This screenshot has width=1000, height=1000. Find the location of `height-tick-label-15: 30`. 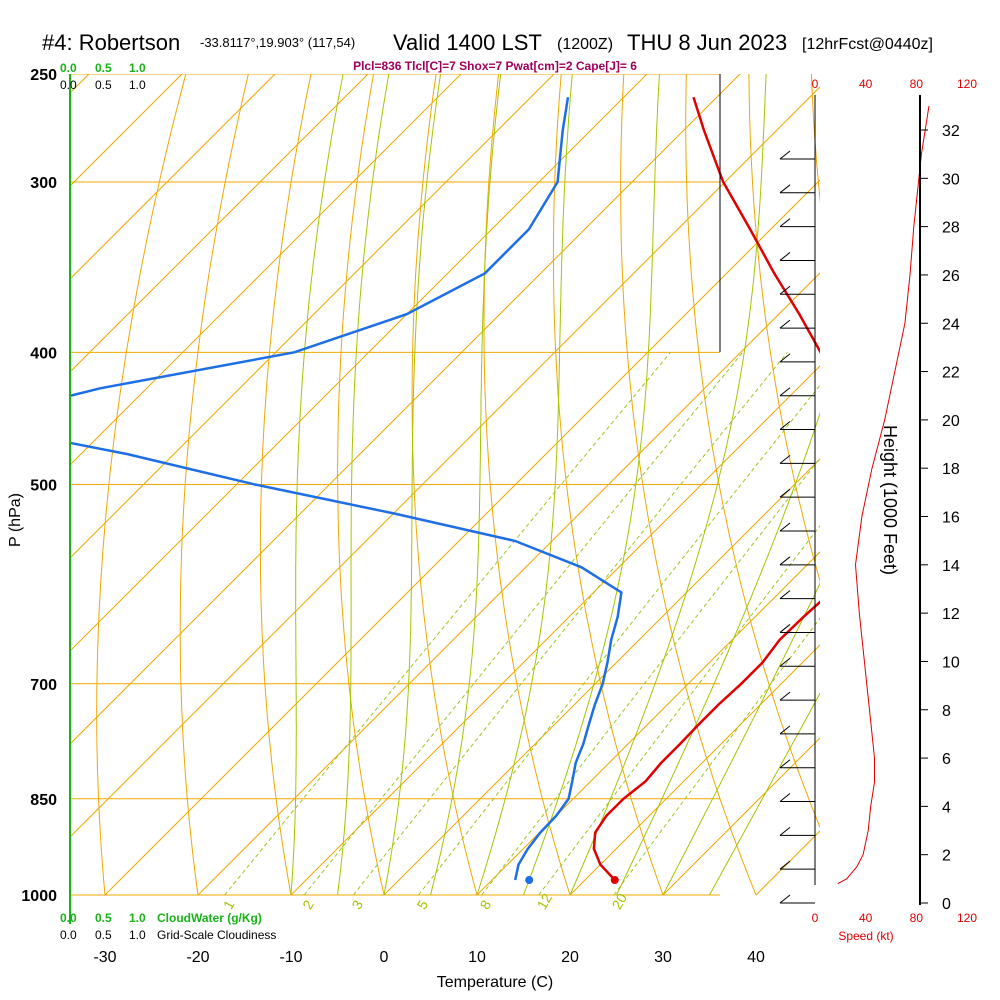

height-tick-label-15: 30 is located at coordinates (951, 179).